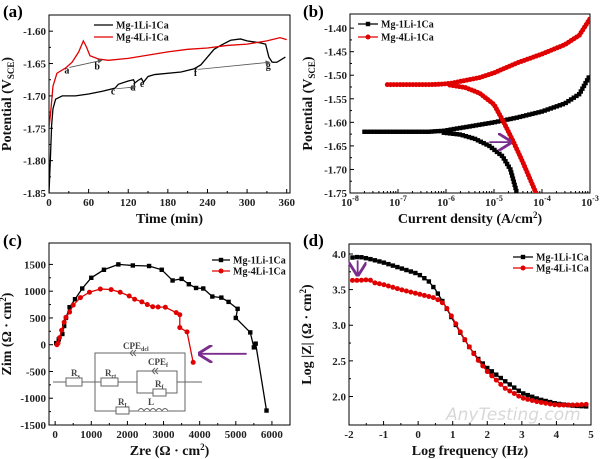 Image resolution: width=600 pixels, height=459 pixels. I want to click on tick-exponent: -8, so click(355, 198).